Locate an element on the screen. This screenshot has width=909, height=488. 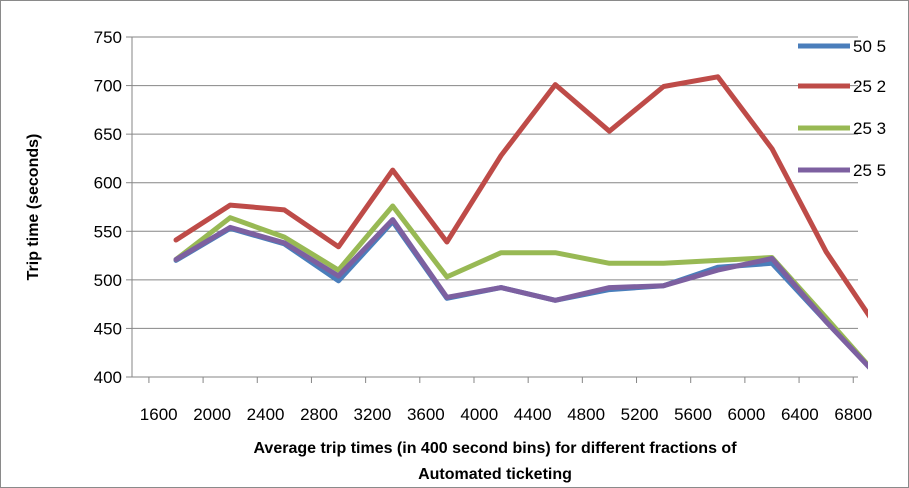
y-tick-label: 550 is located at coordinates (108, 231).